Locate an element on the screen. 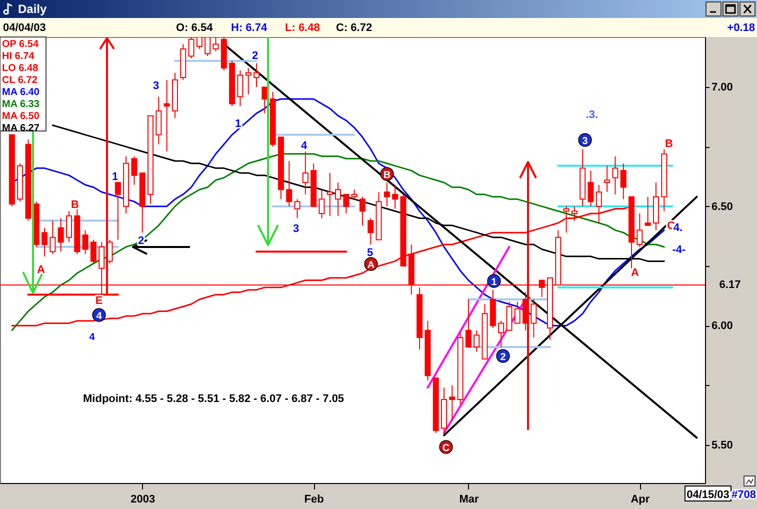 The image size is (757, 509). text: +0.18 is located at coordinates (741, 28).